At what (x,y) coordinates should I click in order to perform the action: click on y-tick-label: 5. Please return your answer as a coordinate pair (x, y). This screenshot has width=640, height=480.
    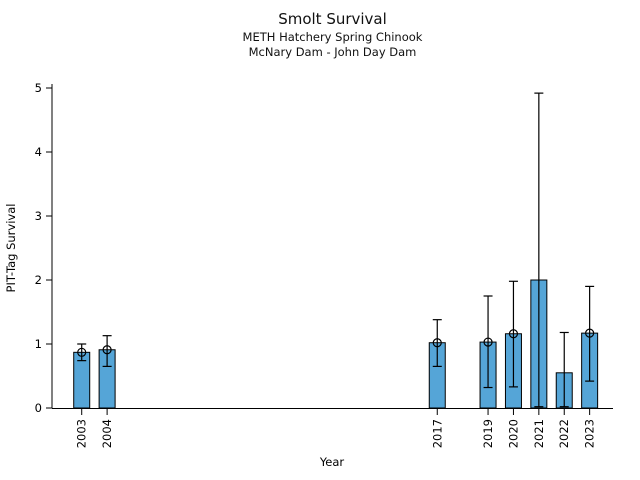
    Looking at the image, I should click on (38, 88).